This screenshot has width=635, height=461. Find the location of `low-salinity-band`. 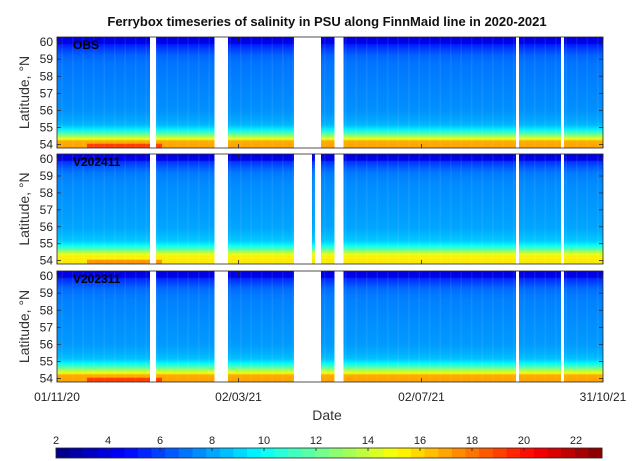

low-salinity-band is located at coordinates (330, 40).